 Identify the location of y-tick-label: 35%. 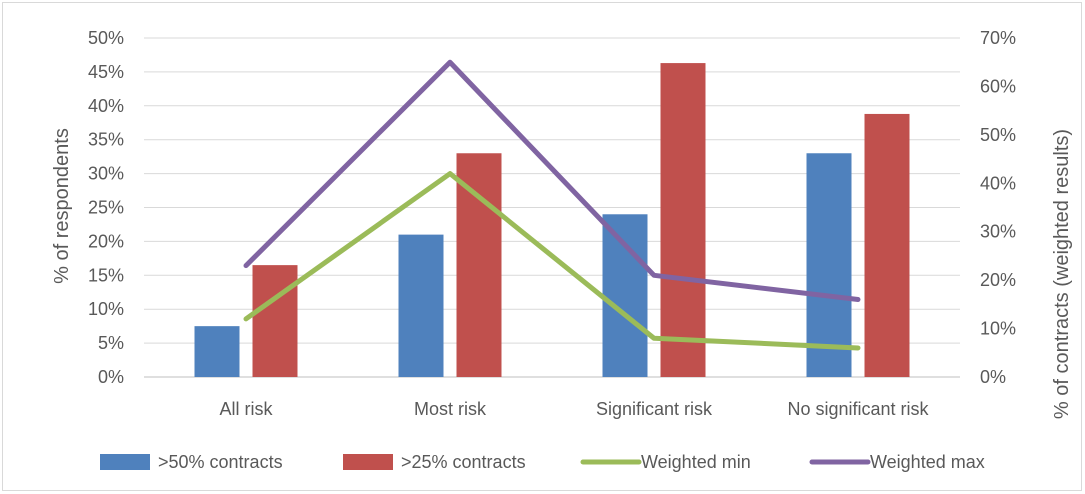
(106, 140).